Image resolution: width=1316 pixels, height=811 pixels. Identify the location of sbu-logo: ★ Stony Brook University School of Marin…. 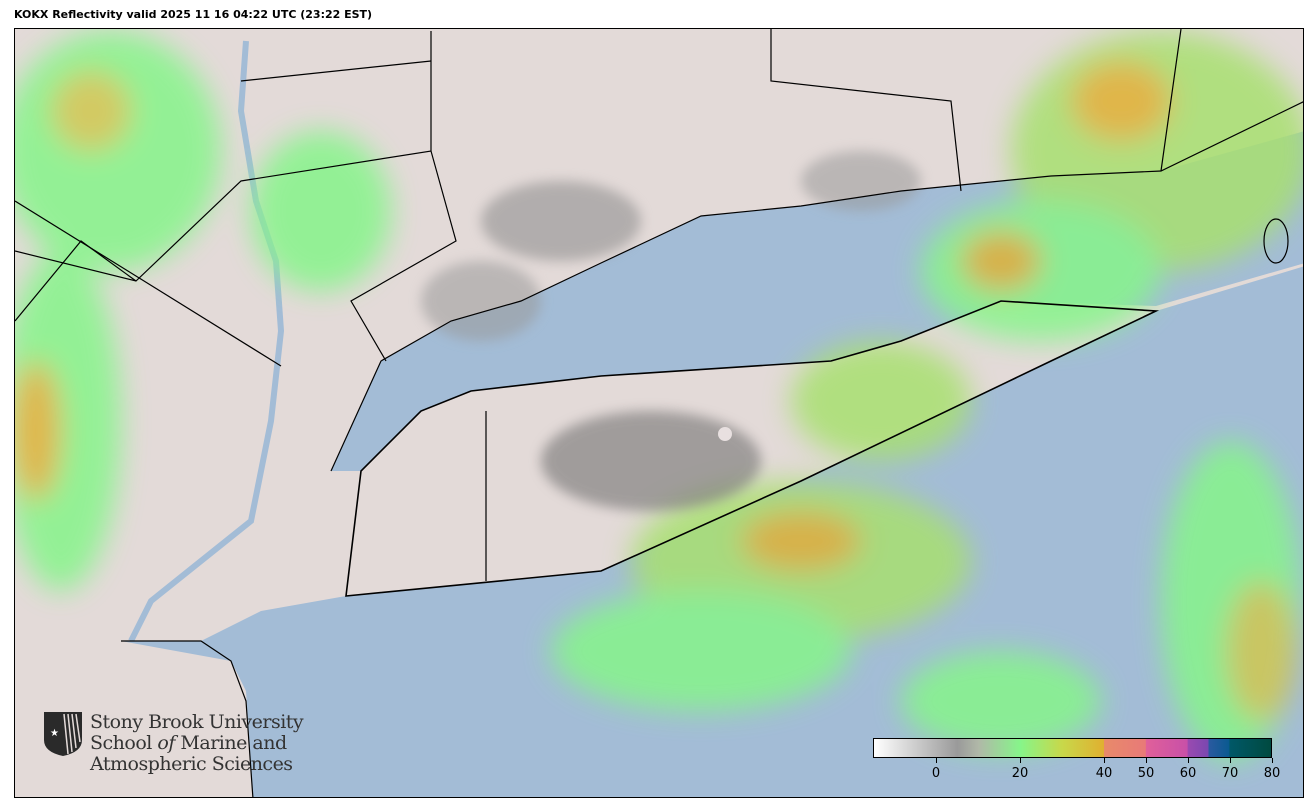
(174, 743).